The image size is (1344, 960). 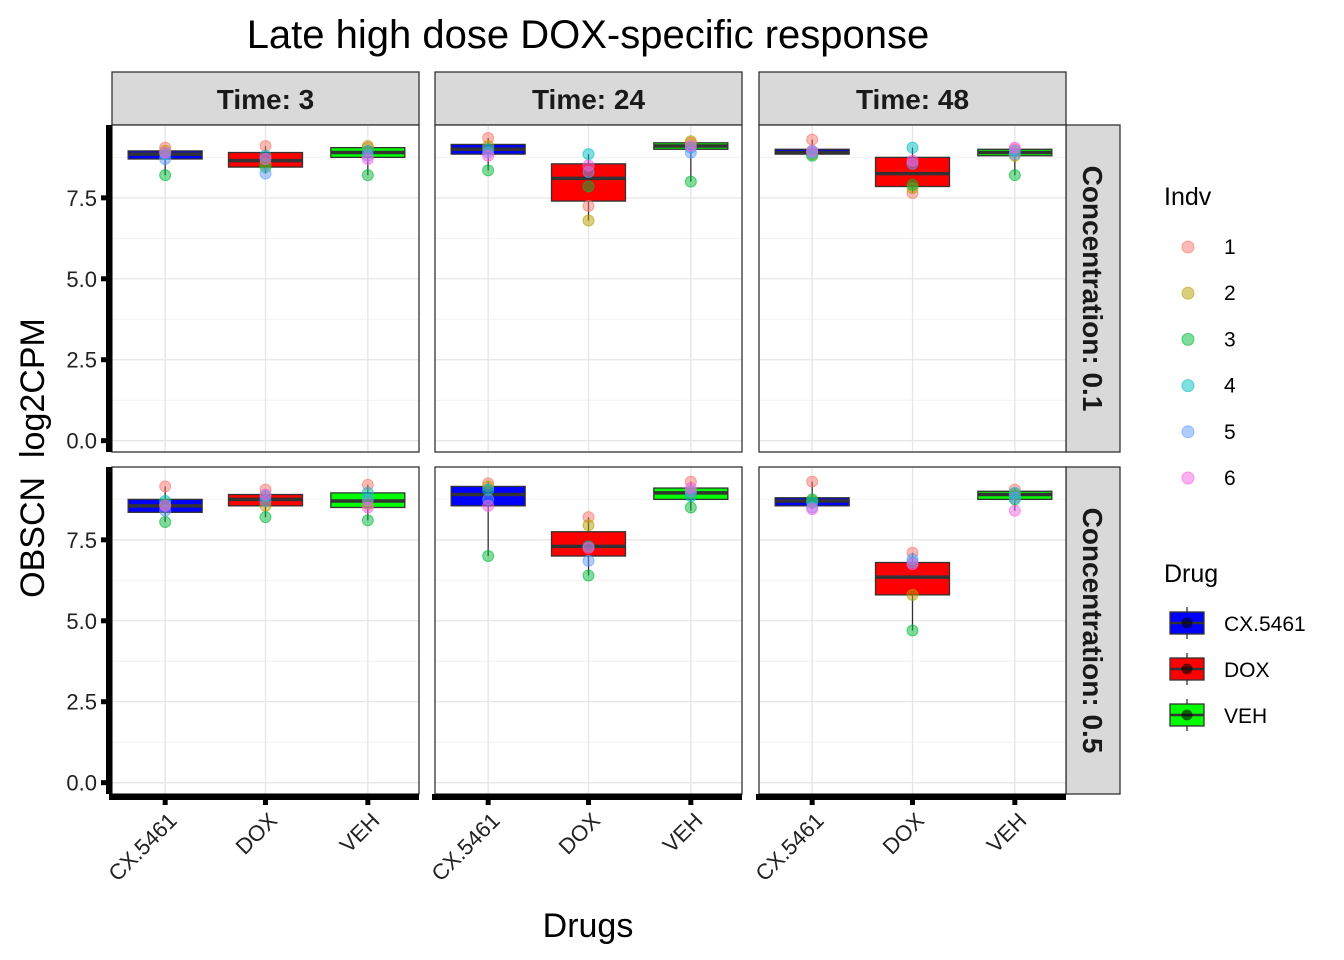 I want to click on legend-indv: Indv 1 2 3 4 5 6, so click(x=1200, y=336).